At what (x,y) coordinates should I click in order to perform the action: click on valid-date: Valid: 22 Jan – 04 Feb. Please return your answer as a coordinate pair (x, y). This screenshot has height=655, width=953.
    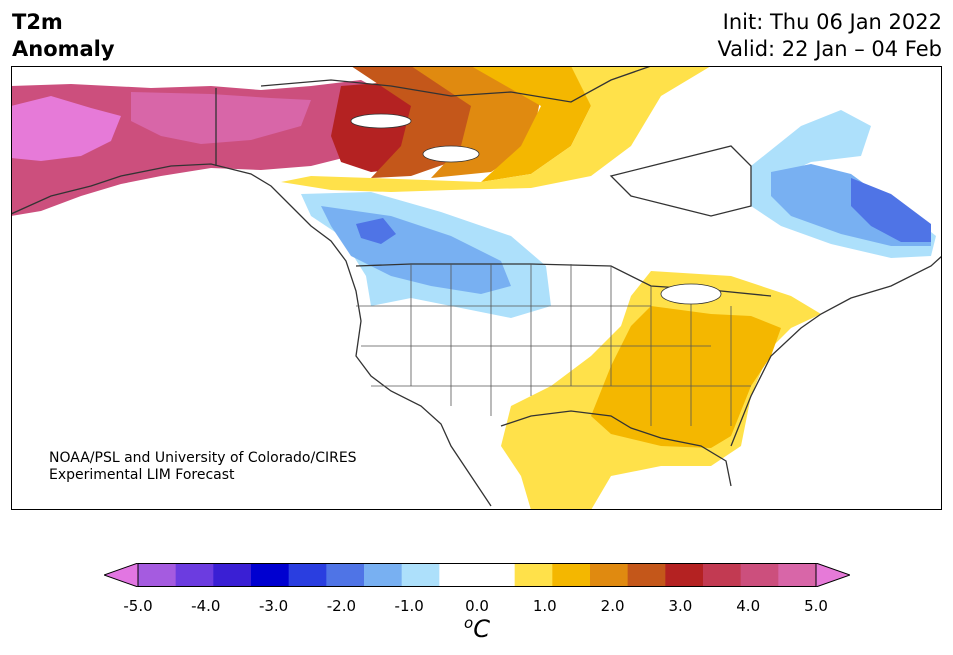
    Looking at the image, I should click on (829, 49).